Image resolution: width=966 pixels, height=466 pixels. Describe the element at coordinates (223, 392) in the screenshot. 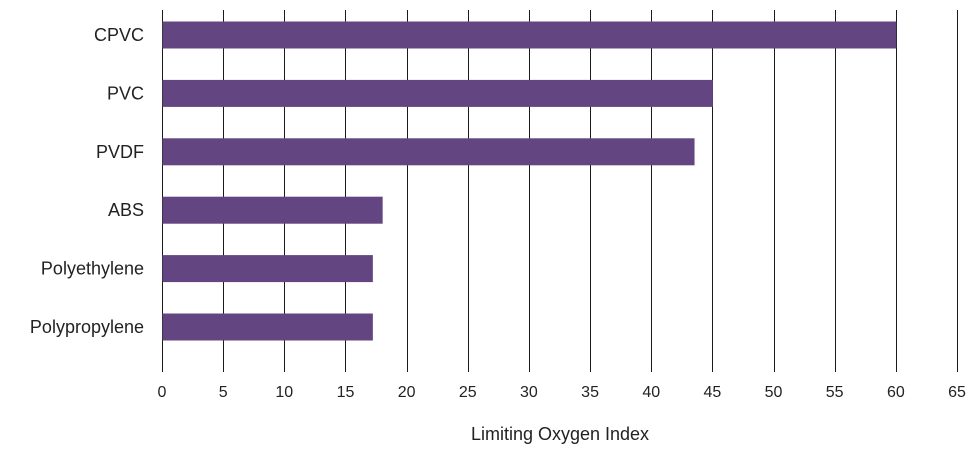

I see `x-tick-label-5: 5` at that location.